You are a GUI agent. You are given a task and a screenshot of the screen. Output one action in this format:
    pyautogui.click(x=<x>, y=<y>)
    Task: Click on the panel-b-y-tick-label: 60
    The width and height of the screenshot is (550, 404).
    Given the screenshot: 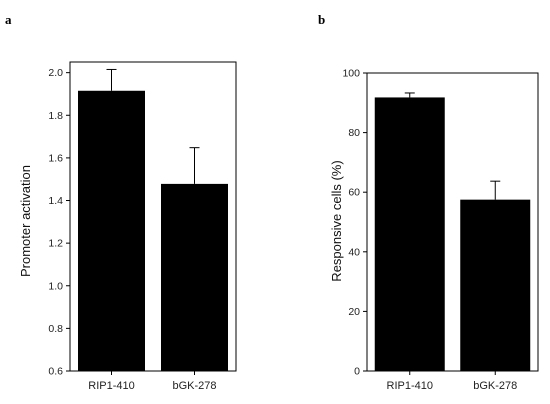 What is the action you would take?
    pyautogui.click(x=354, y=193)
    